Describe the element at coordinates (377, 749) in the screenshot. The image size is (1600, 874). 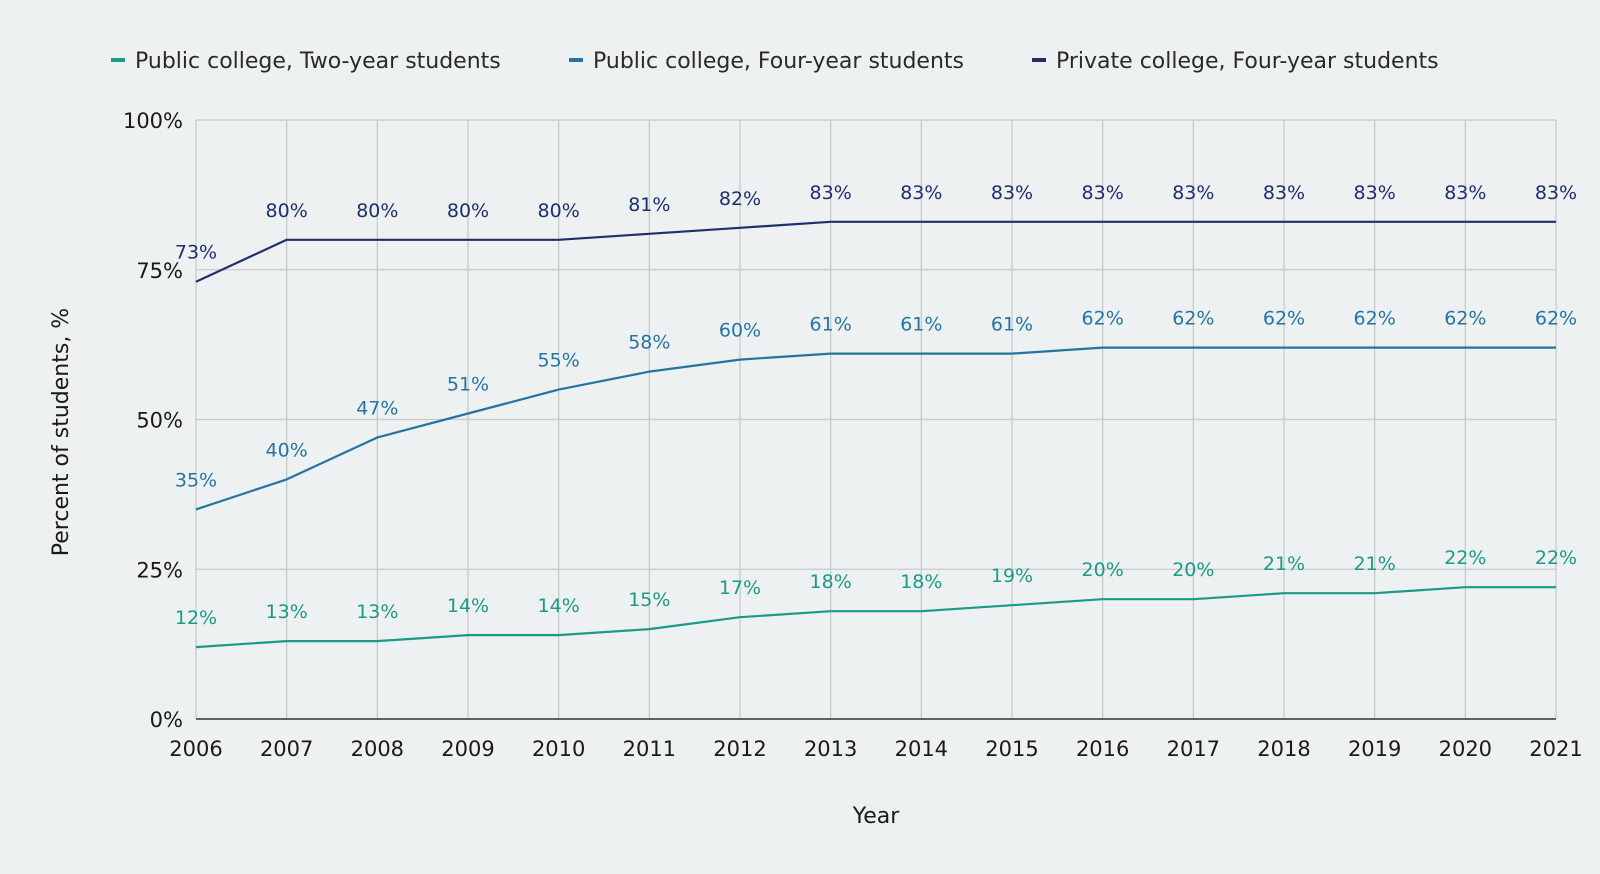
I see `x-tick-label: 2008` at that location.